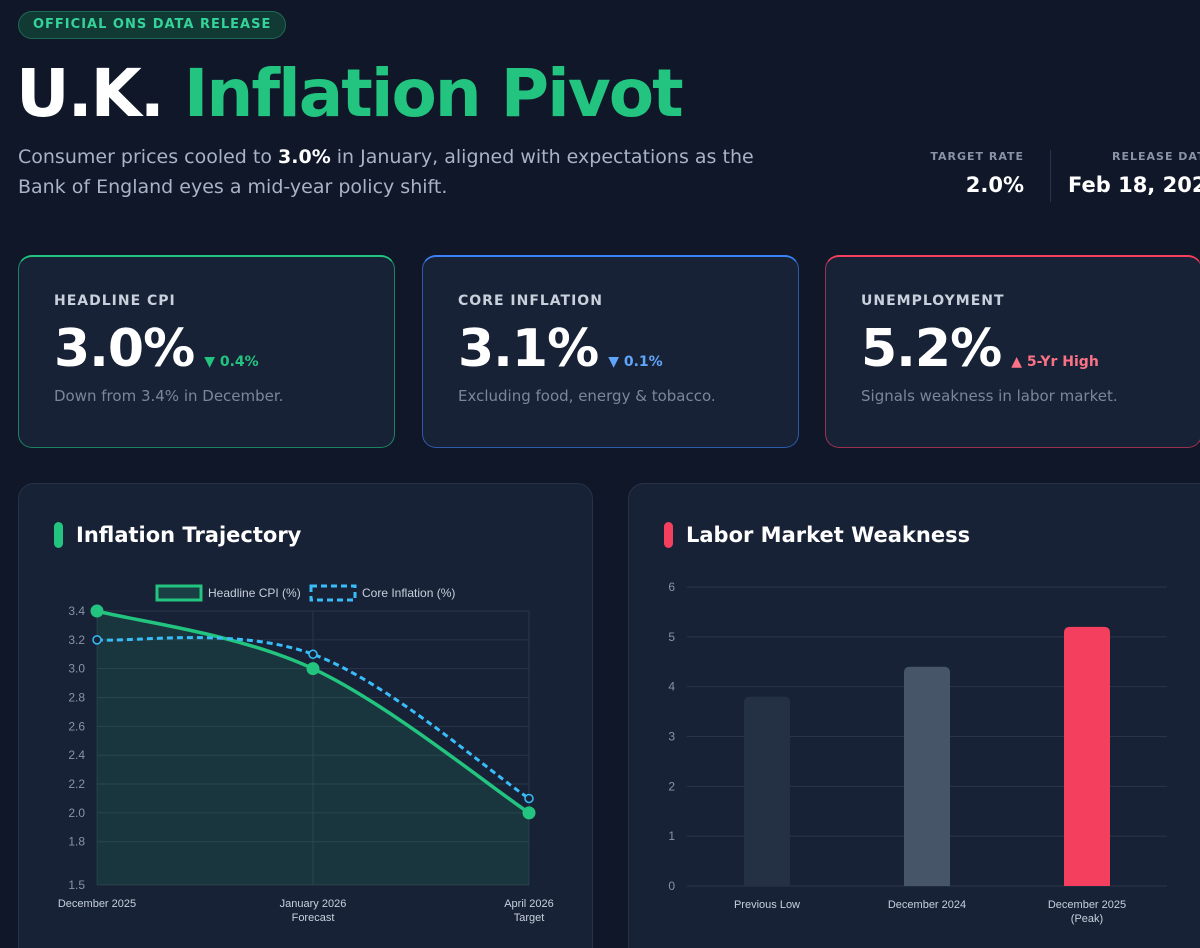  Describe the element at coordinates (671, 886) in the screenshot. I see `y-tick-label: 0` at that location.